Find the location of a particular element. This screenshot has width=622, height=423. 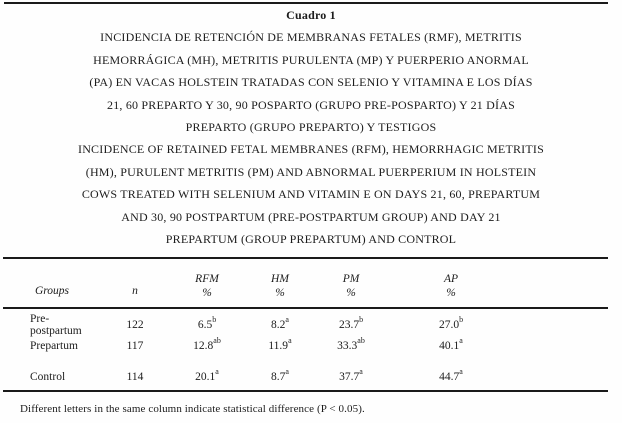

column-header-rfm-unit: % is located at coordinates (207, 292).